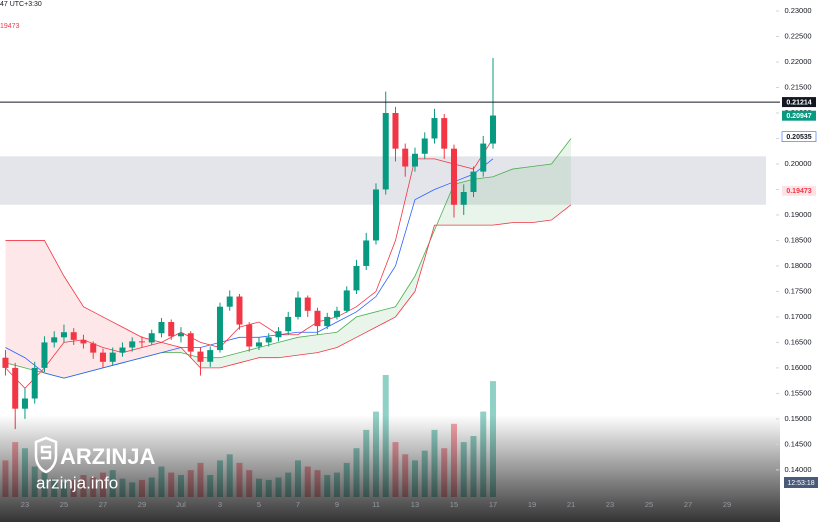 The height and width of the screenshot is (522, 822). What do you see at coordinates (454, 504) in the screenshot?
I see `x-tick-label: 15` at bounding box center [454, 504].